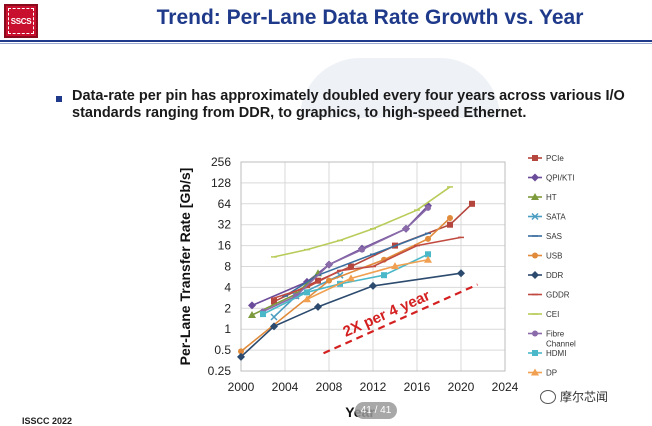  I want to click on sscs-logo-text: SSCS, so click(21, 21).